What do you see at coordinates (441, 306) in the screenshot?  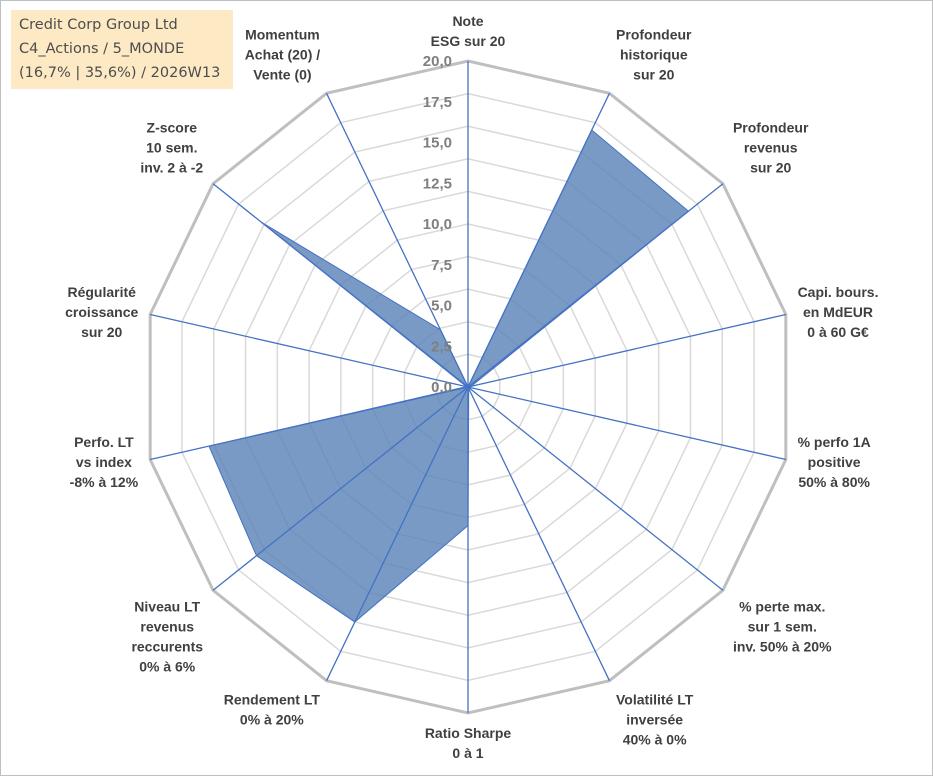 I see `tick-label: 5,0` at bounding box center [441, 306].